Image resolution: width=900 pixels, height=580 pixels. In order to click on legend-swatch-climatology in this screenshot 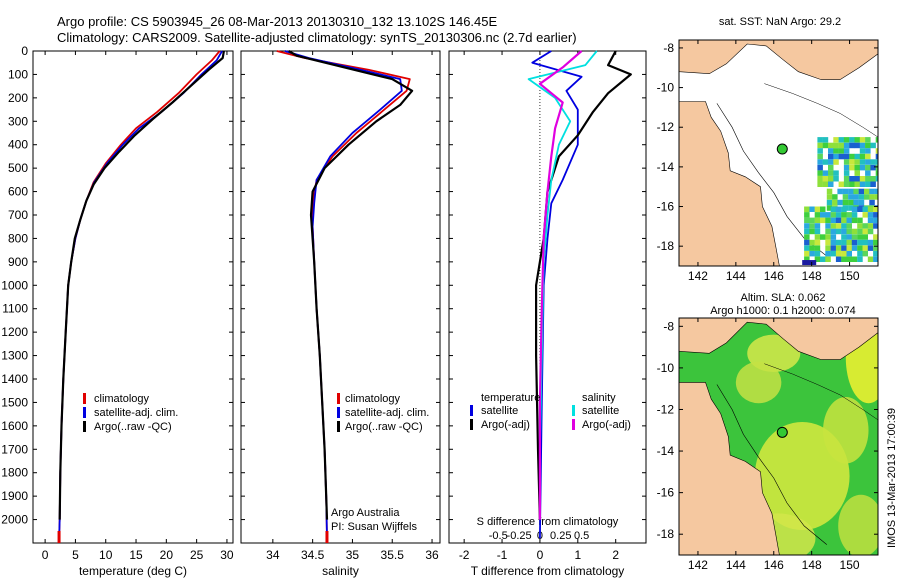, I will do `click(84, 398)`.